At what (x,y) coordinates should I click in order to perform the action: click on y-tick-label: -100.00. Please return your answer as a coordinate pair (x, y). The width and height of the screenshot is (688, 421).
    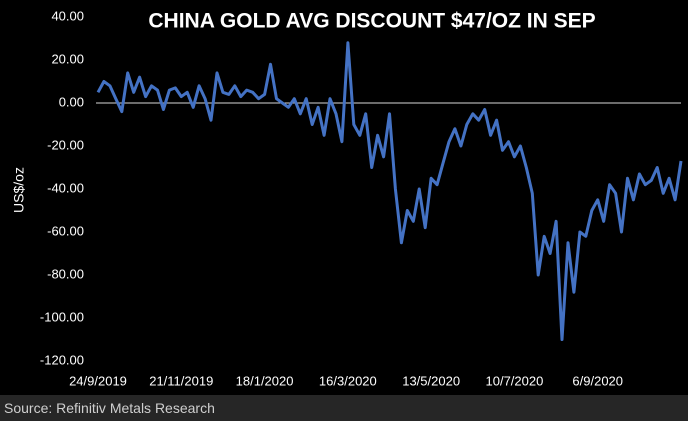
    Looking at the image, I should click on (62, 316).